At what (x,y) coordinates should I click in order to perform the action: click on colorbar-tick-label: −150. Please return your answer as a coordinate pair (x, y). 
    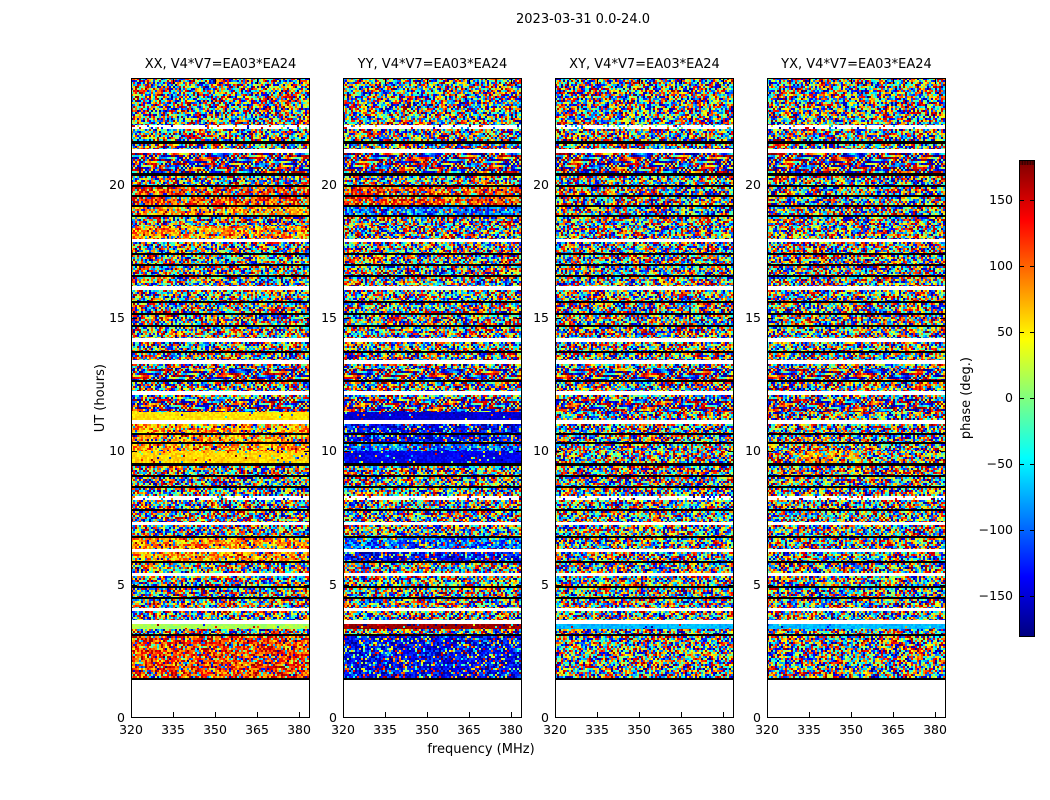
    Looking at the image, I should click on (995, 596).